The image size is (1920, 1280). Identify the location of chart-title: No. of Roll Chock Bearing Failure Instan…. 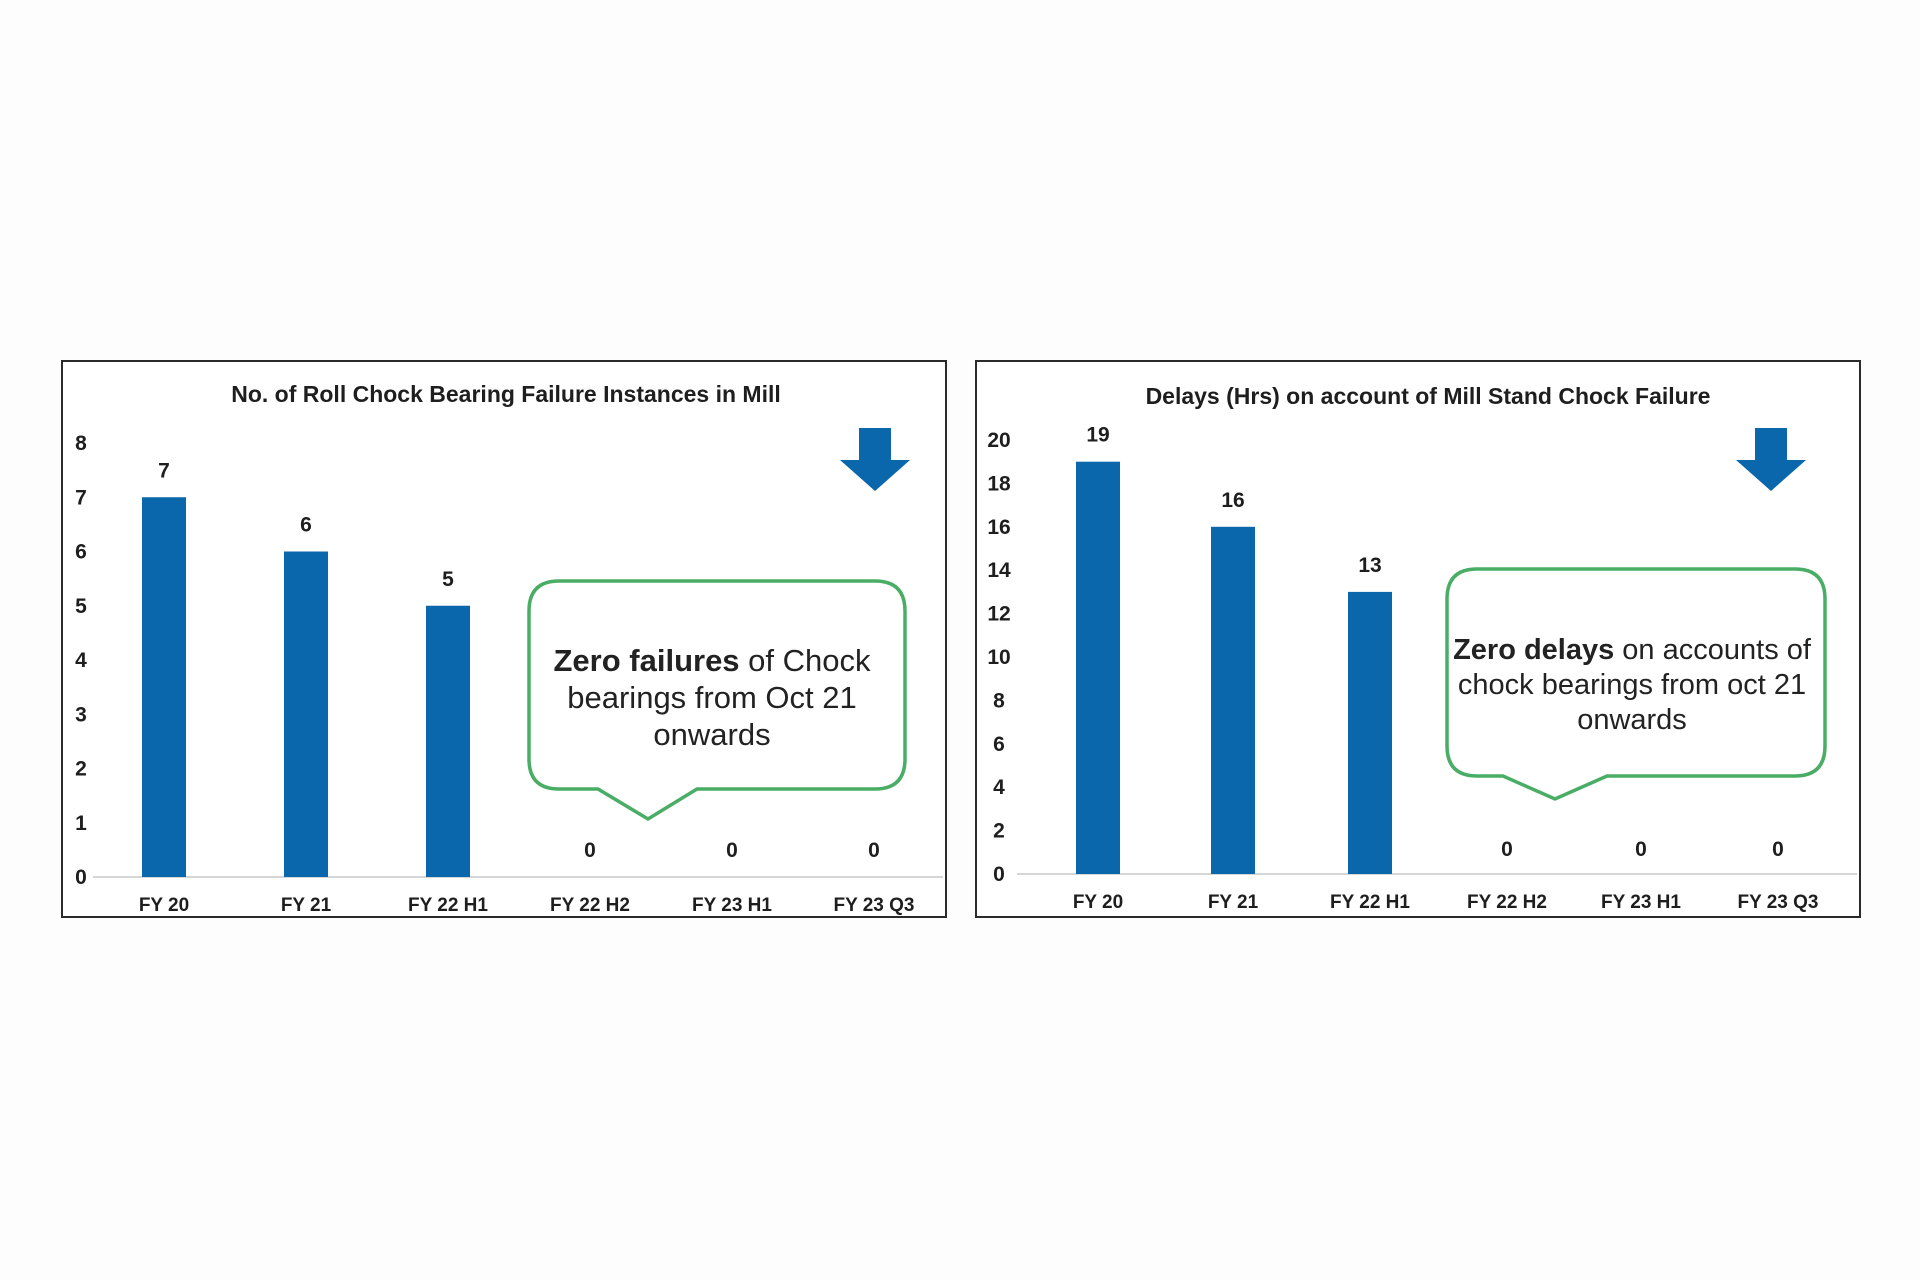
(506, 394).